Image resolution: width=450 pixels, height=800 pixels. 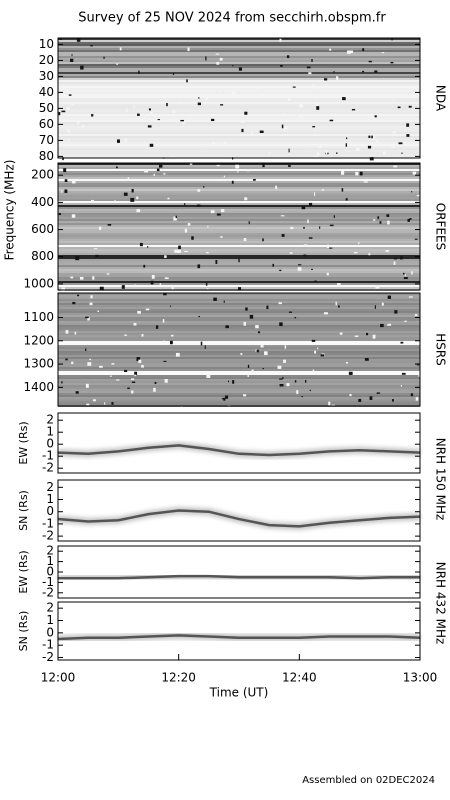 I want to click on y-tick-label: 600, so click(x=42, y=229).